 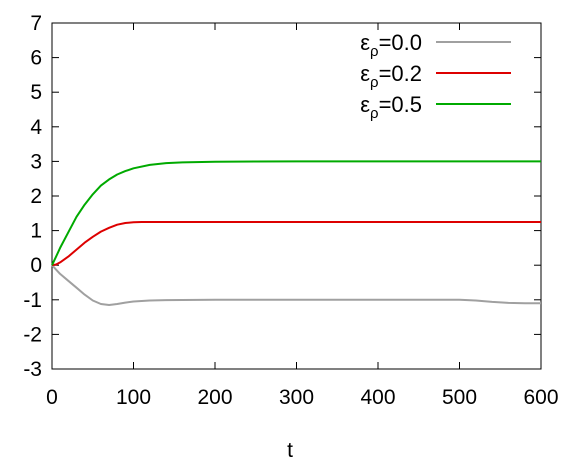 I want to click on x-tick-label: 100, so click(x=133, y=397).